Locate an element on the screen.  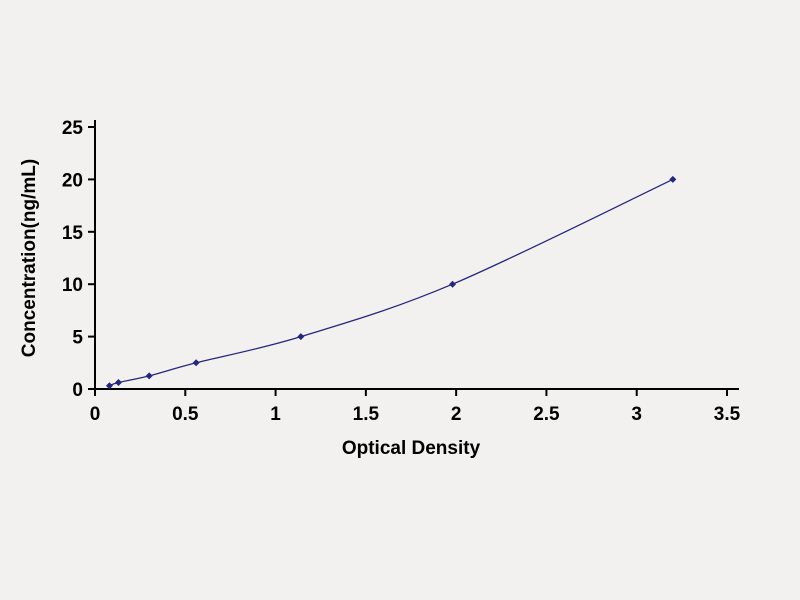
svg-text: 15 is located at coordinates (73, 233).